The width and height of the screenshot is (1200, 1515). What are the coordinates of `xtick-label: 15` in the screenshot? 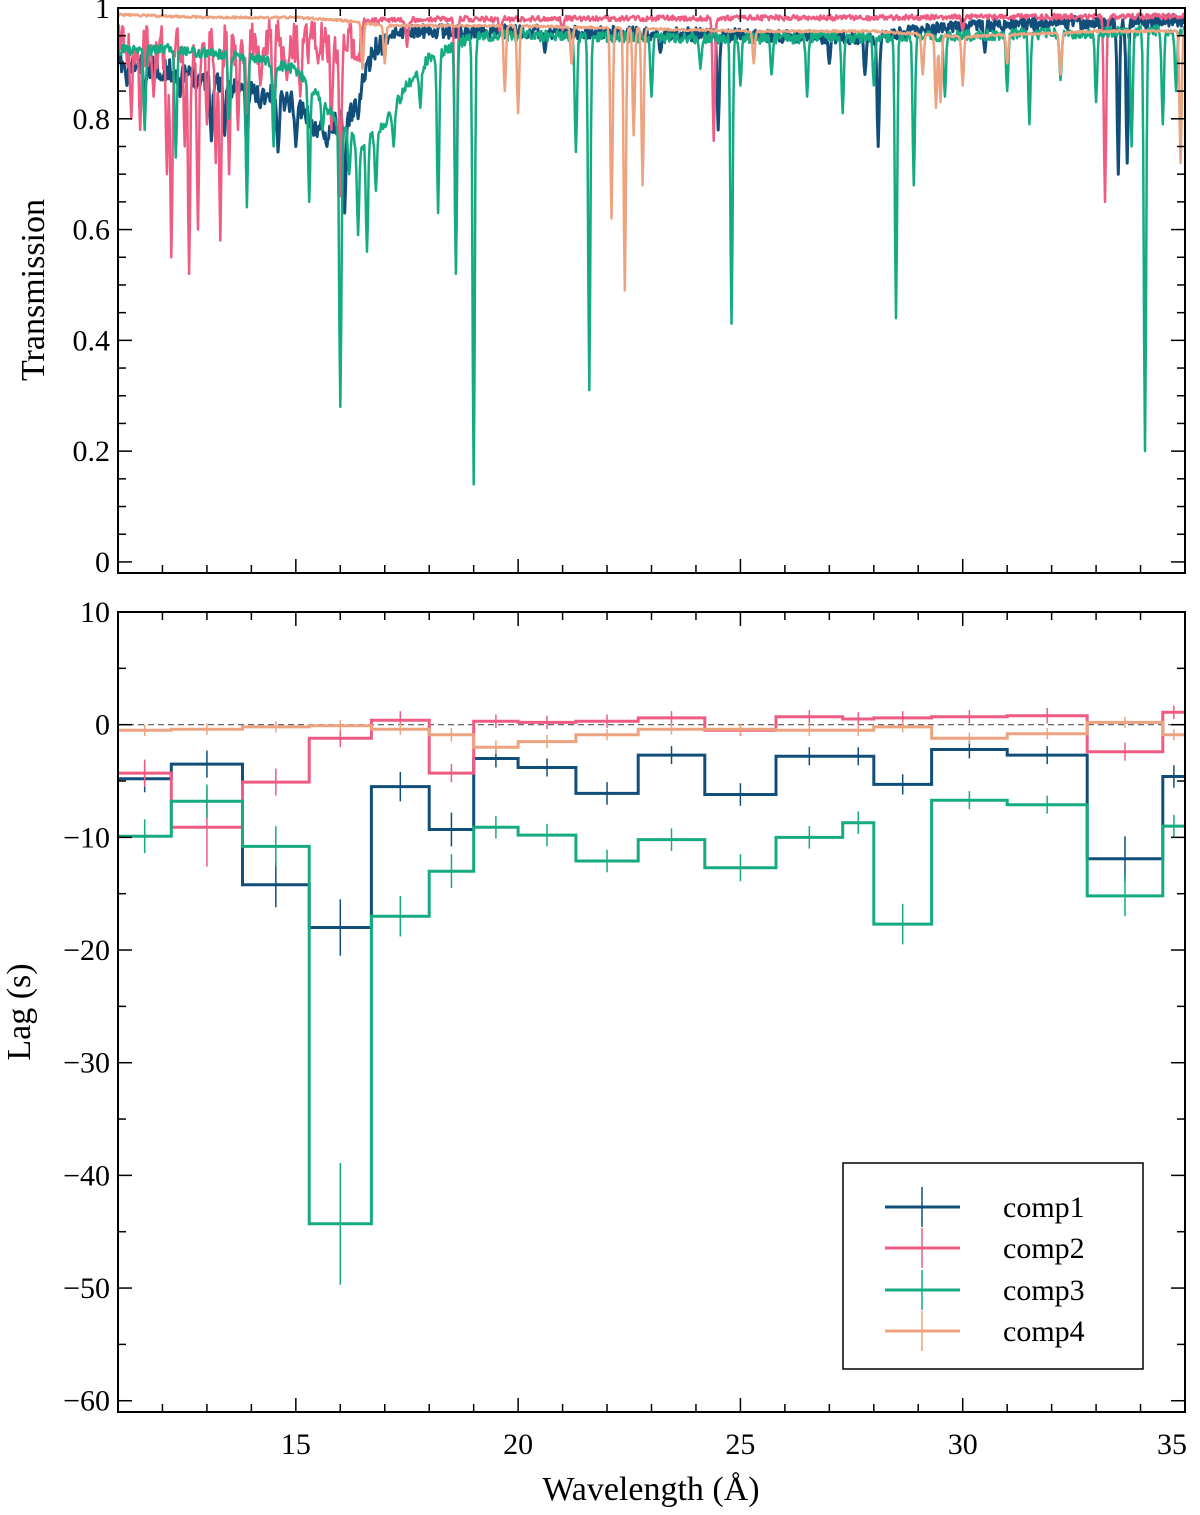 It's located at (296, 1444).